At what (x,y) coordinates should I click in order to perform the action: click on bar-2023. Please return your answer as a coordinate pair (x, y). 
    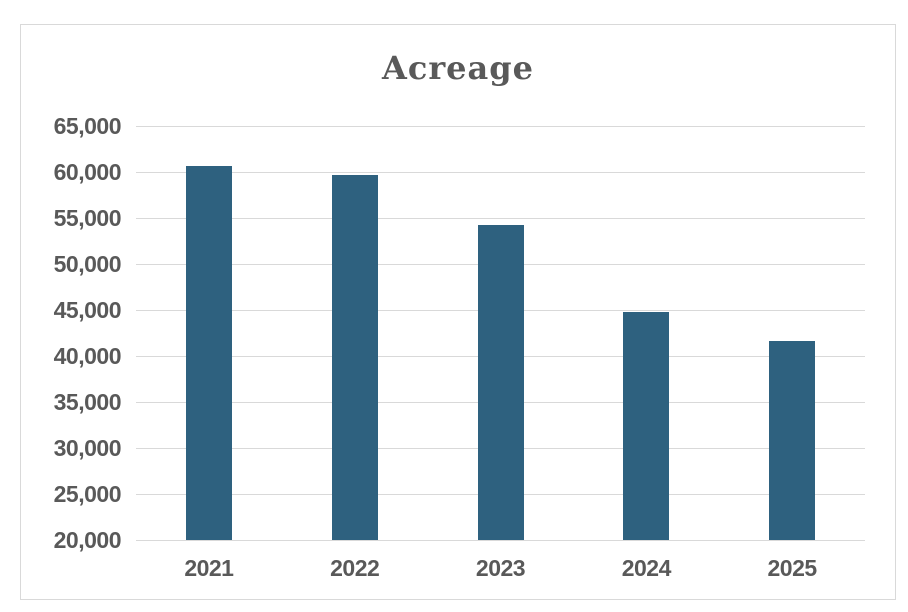
    Looking at the image, I should click on (500, 382).